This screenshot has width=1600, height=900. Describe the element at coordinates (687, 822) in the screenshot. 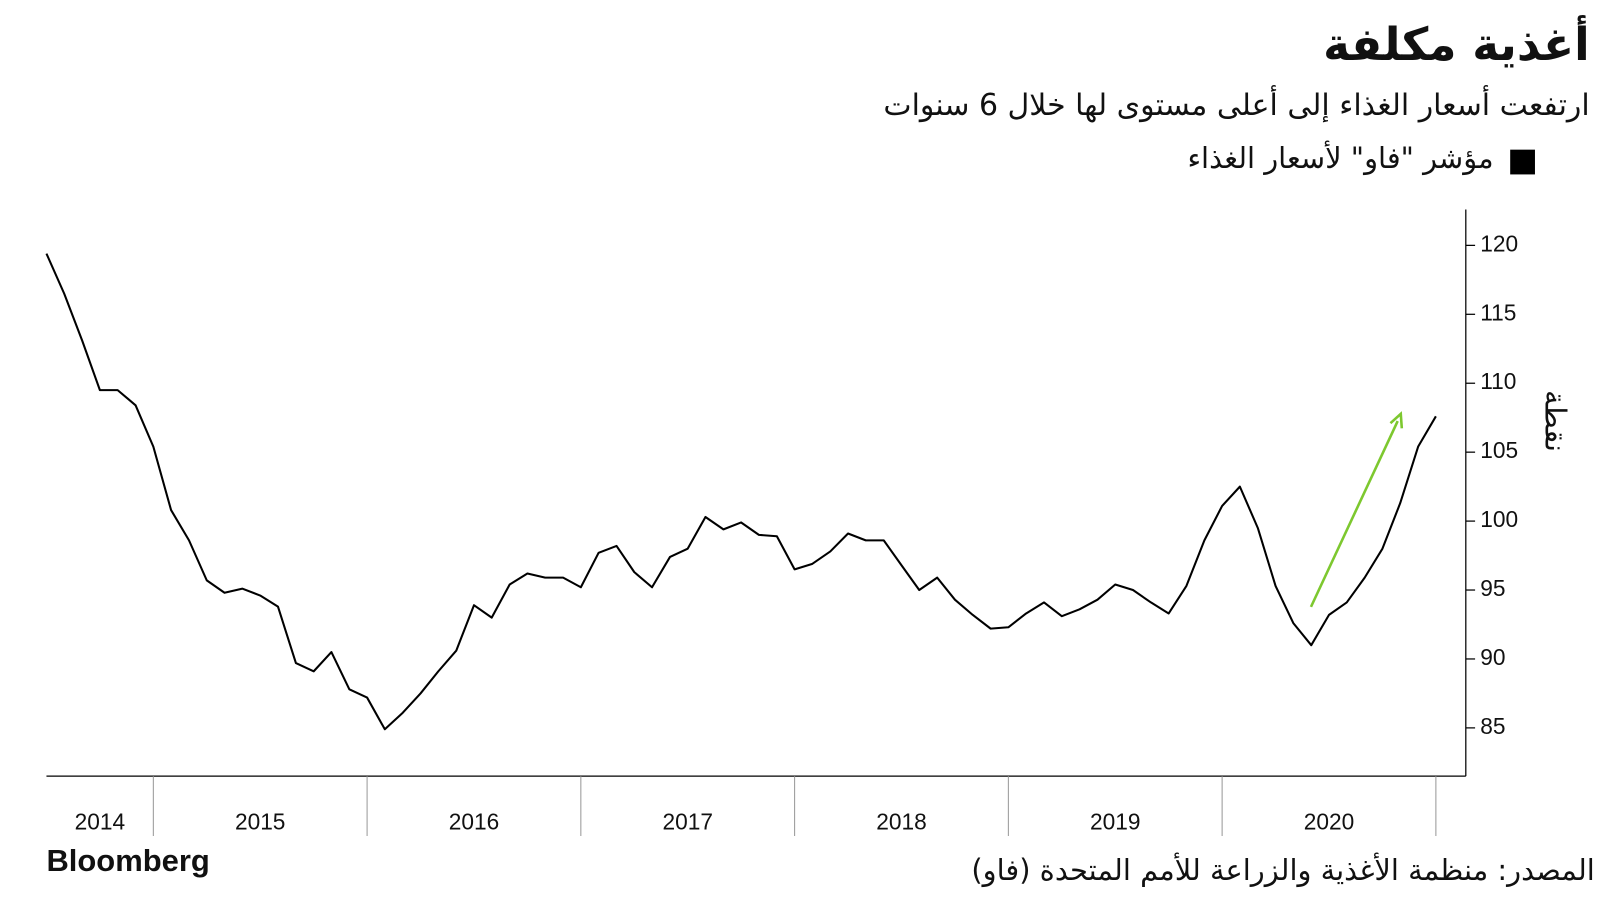

I see `x-tick-label: 2017` at that location.